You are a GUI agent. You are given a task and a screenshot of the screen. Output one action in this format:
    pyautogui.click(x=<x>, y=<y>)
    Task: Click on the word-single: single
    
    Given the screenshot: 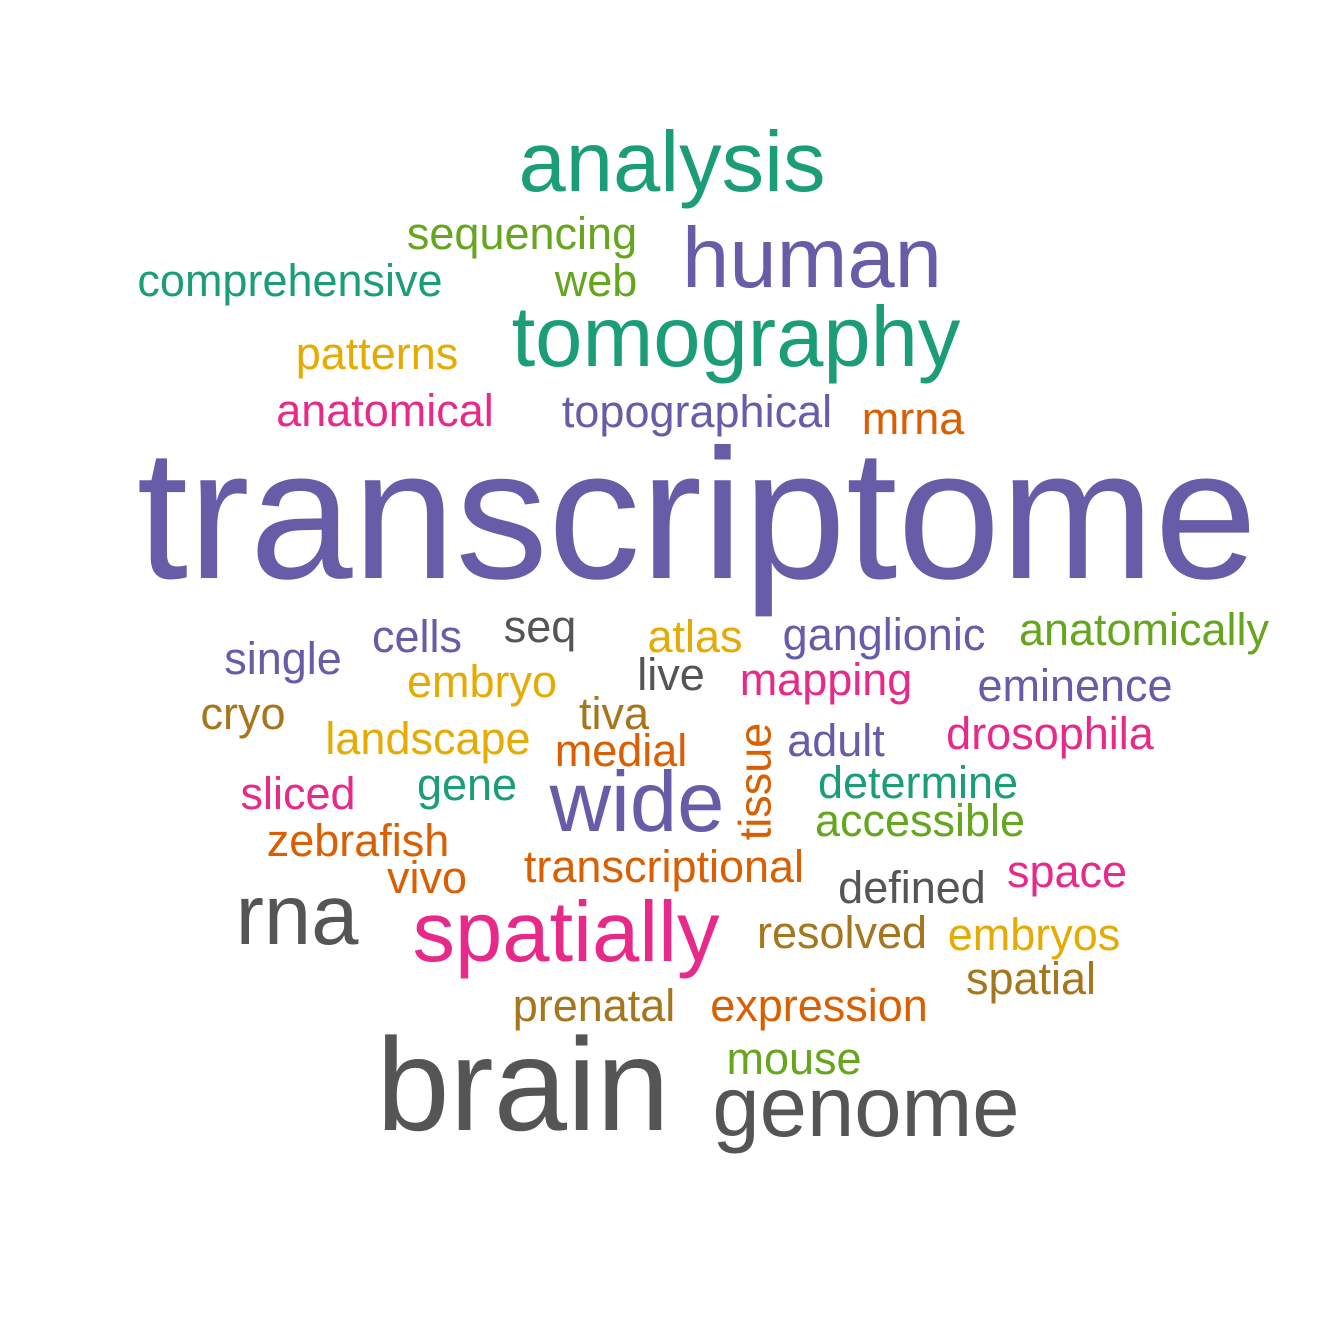 What is the action you would take?
    pyautogui.click(x=283, y=658)
    